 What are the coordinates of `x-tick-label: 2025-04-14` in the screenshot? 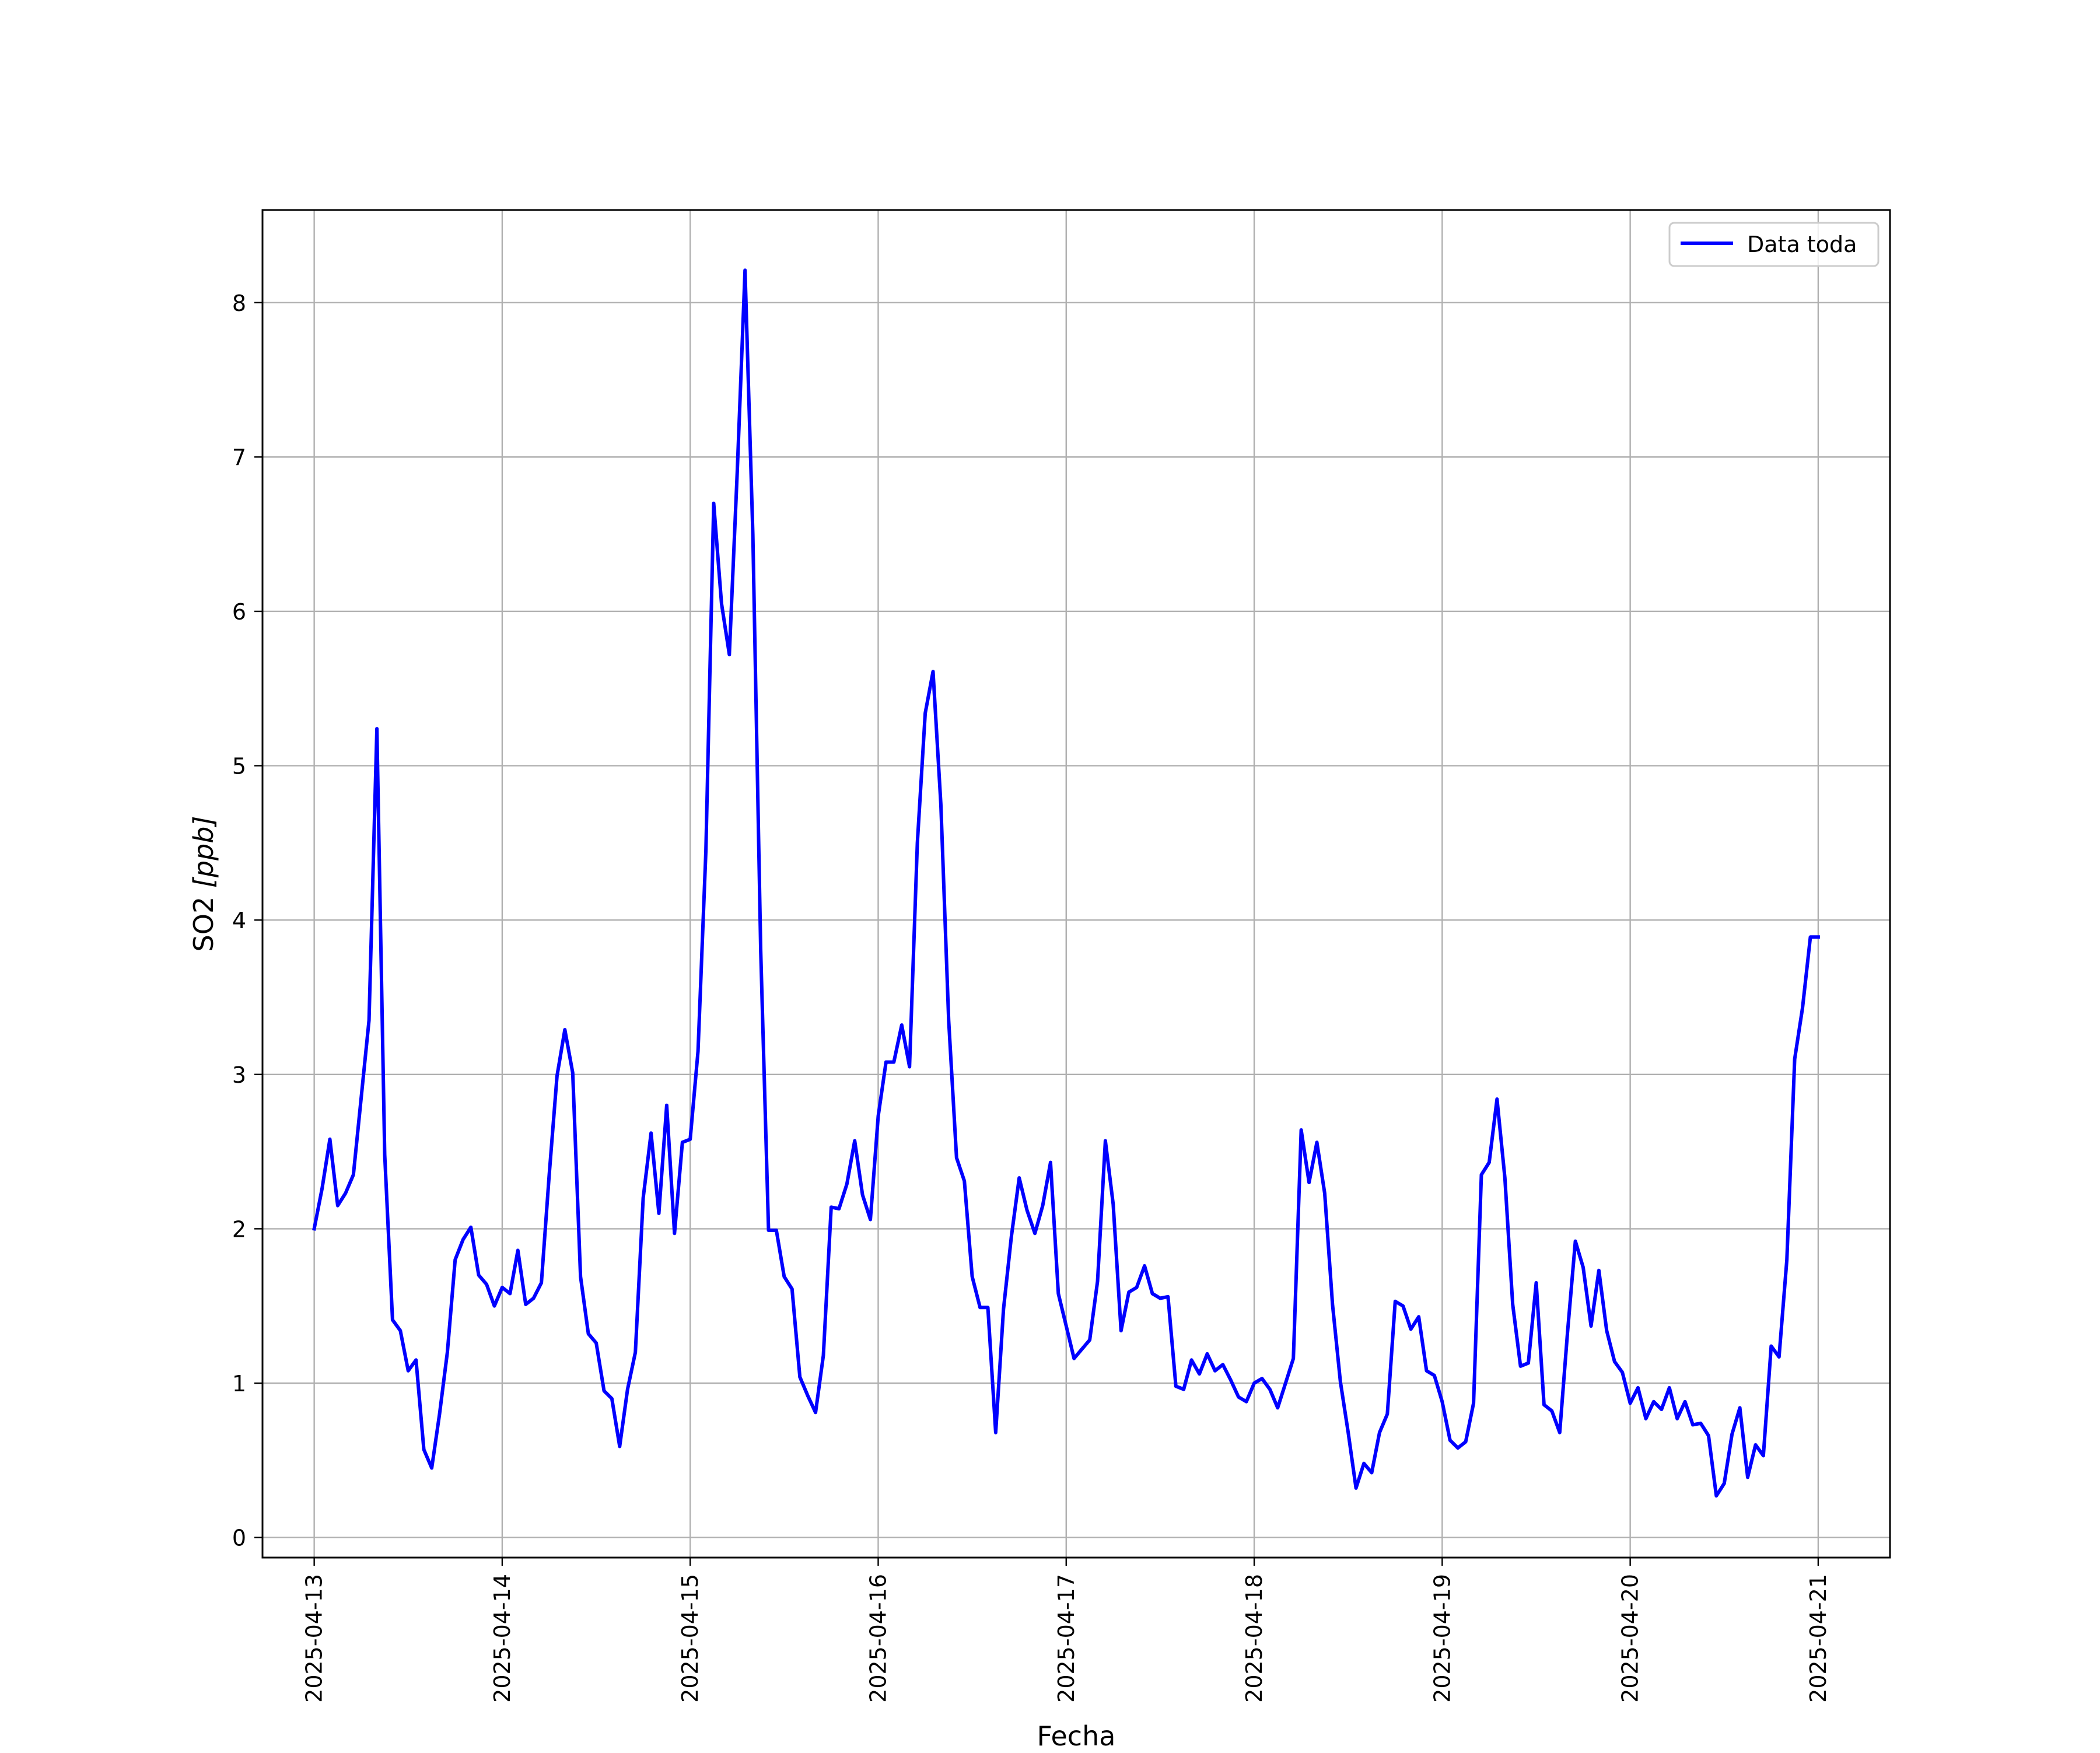 It's located at (502, 1638).